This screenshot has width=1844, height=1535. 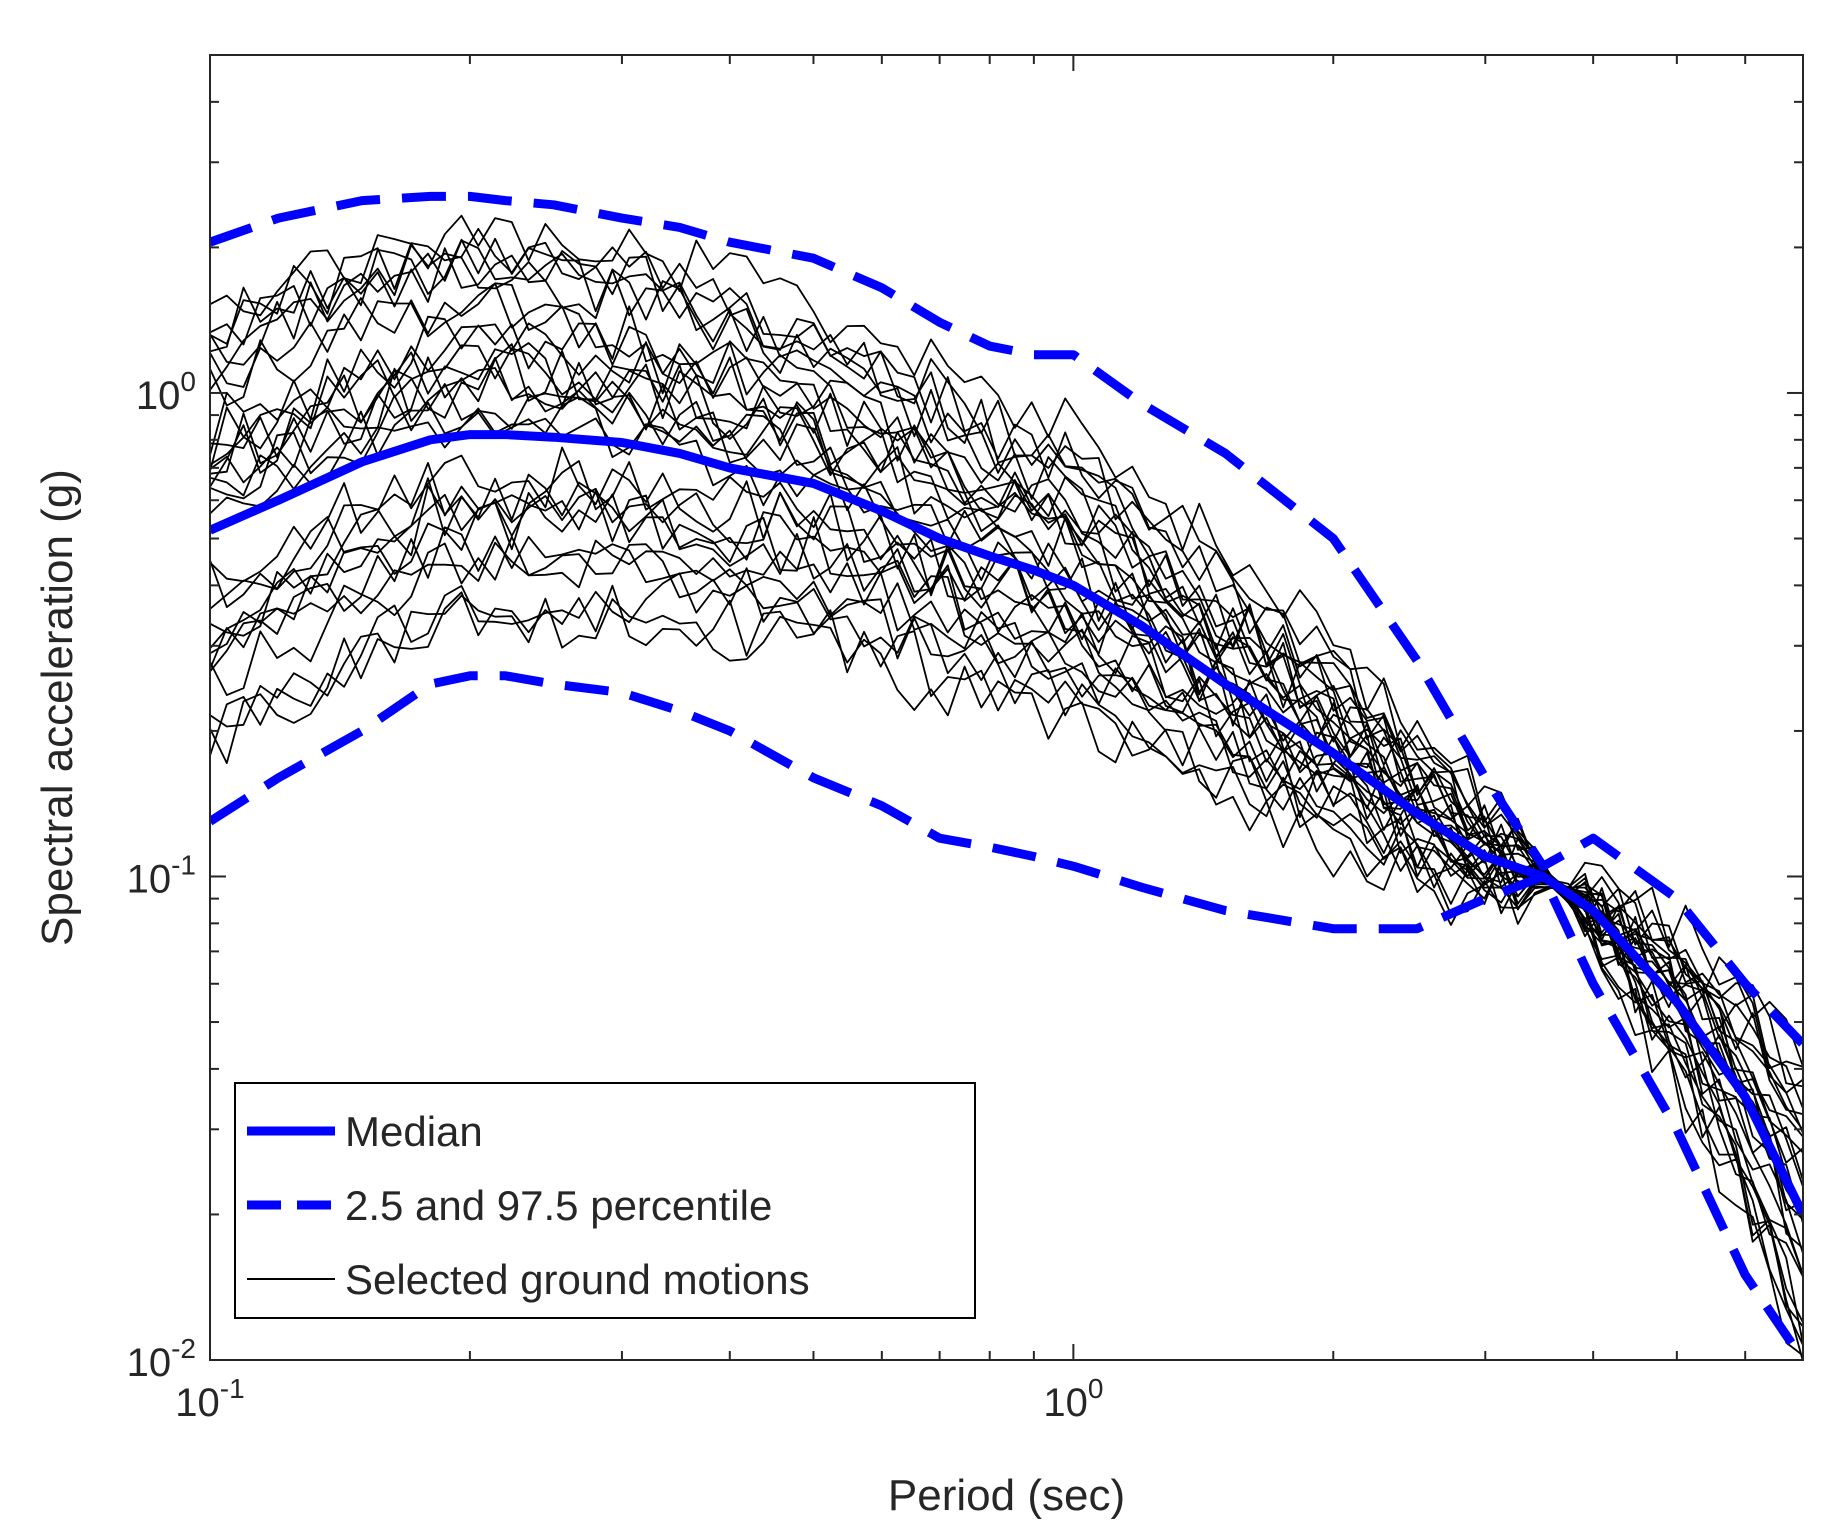 I want to click on legend-median-label: Median, so click(x=414, y=1131).